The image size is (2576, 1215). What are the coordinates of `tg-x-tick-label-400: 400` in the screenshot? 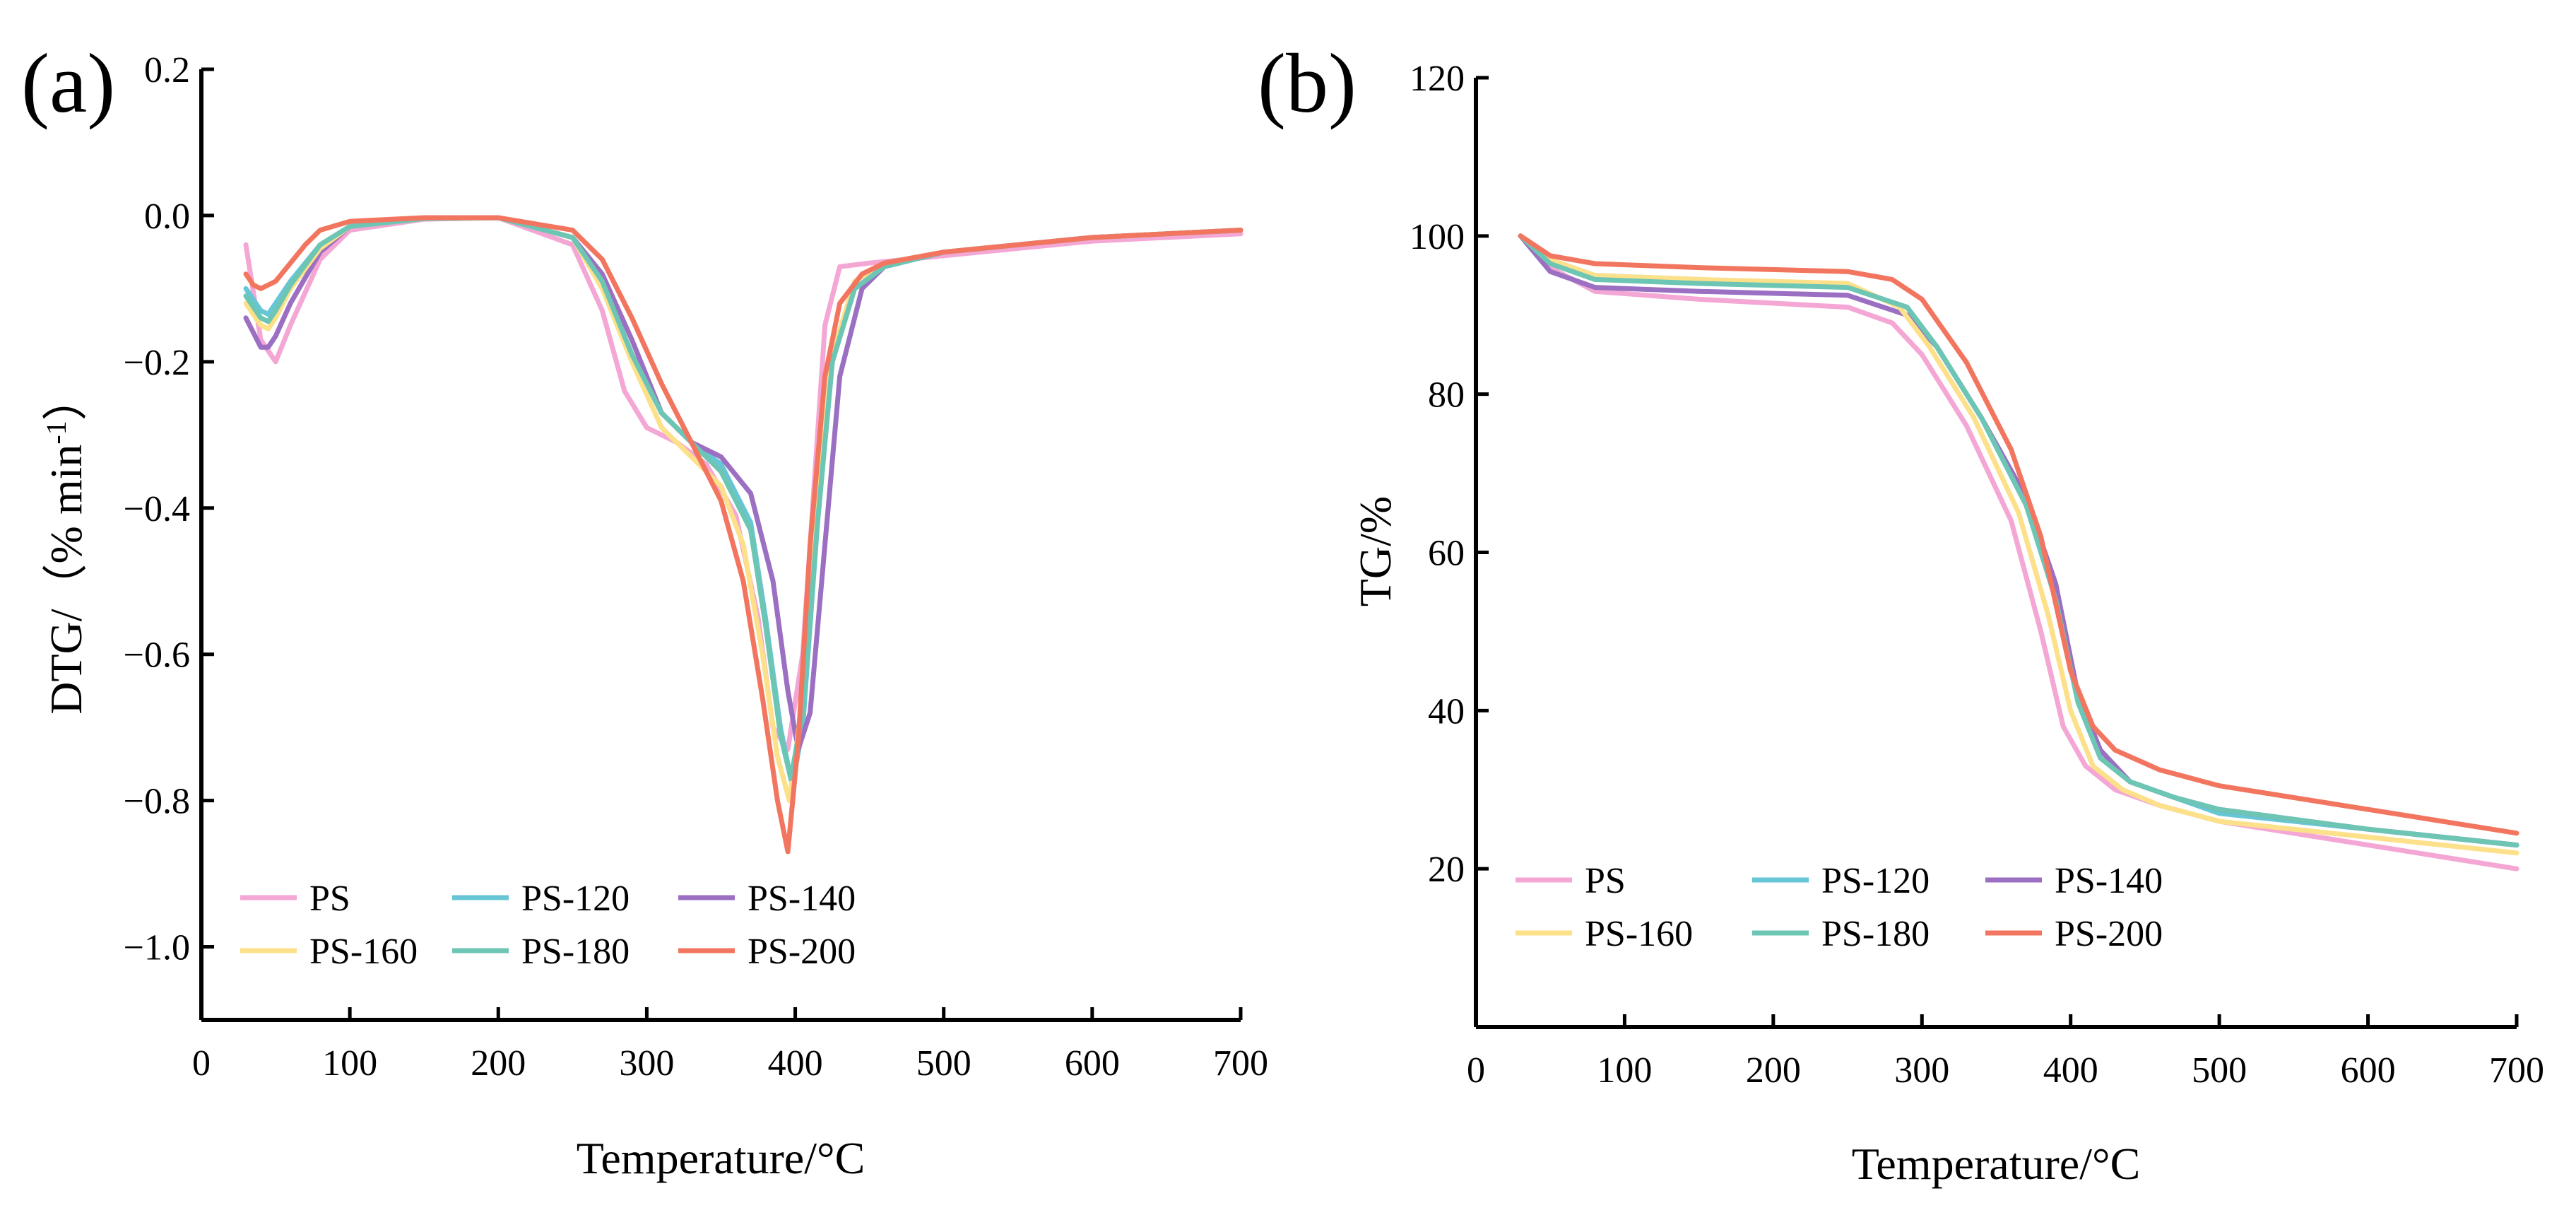 It's located at (2070, 1070).